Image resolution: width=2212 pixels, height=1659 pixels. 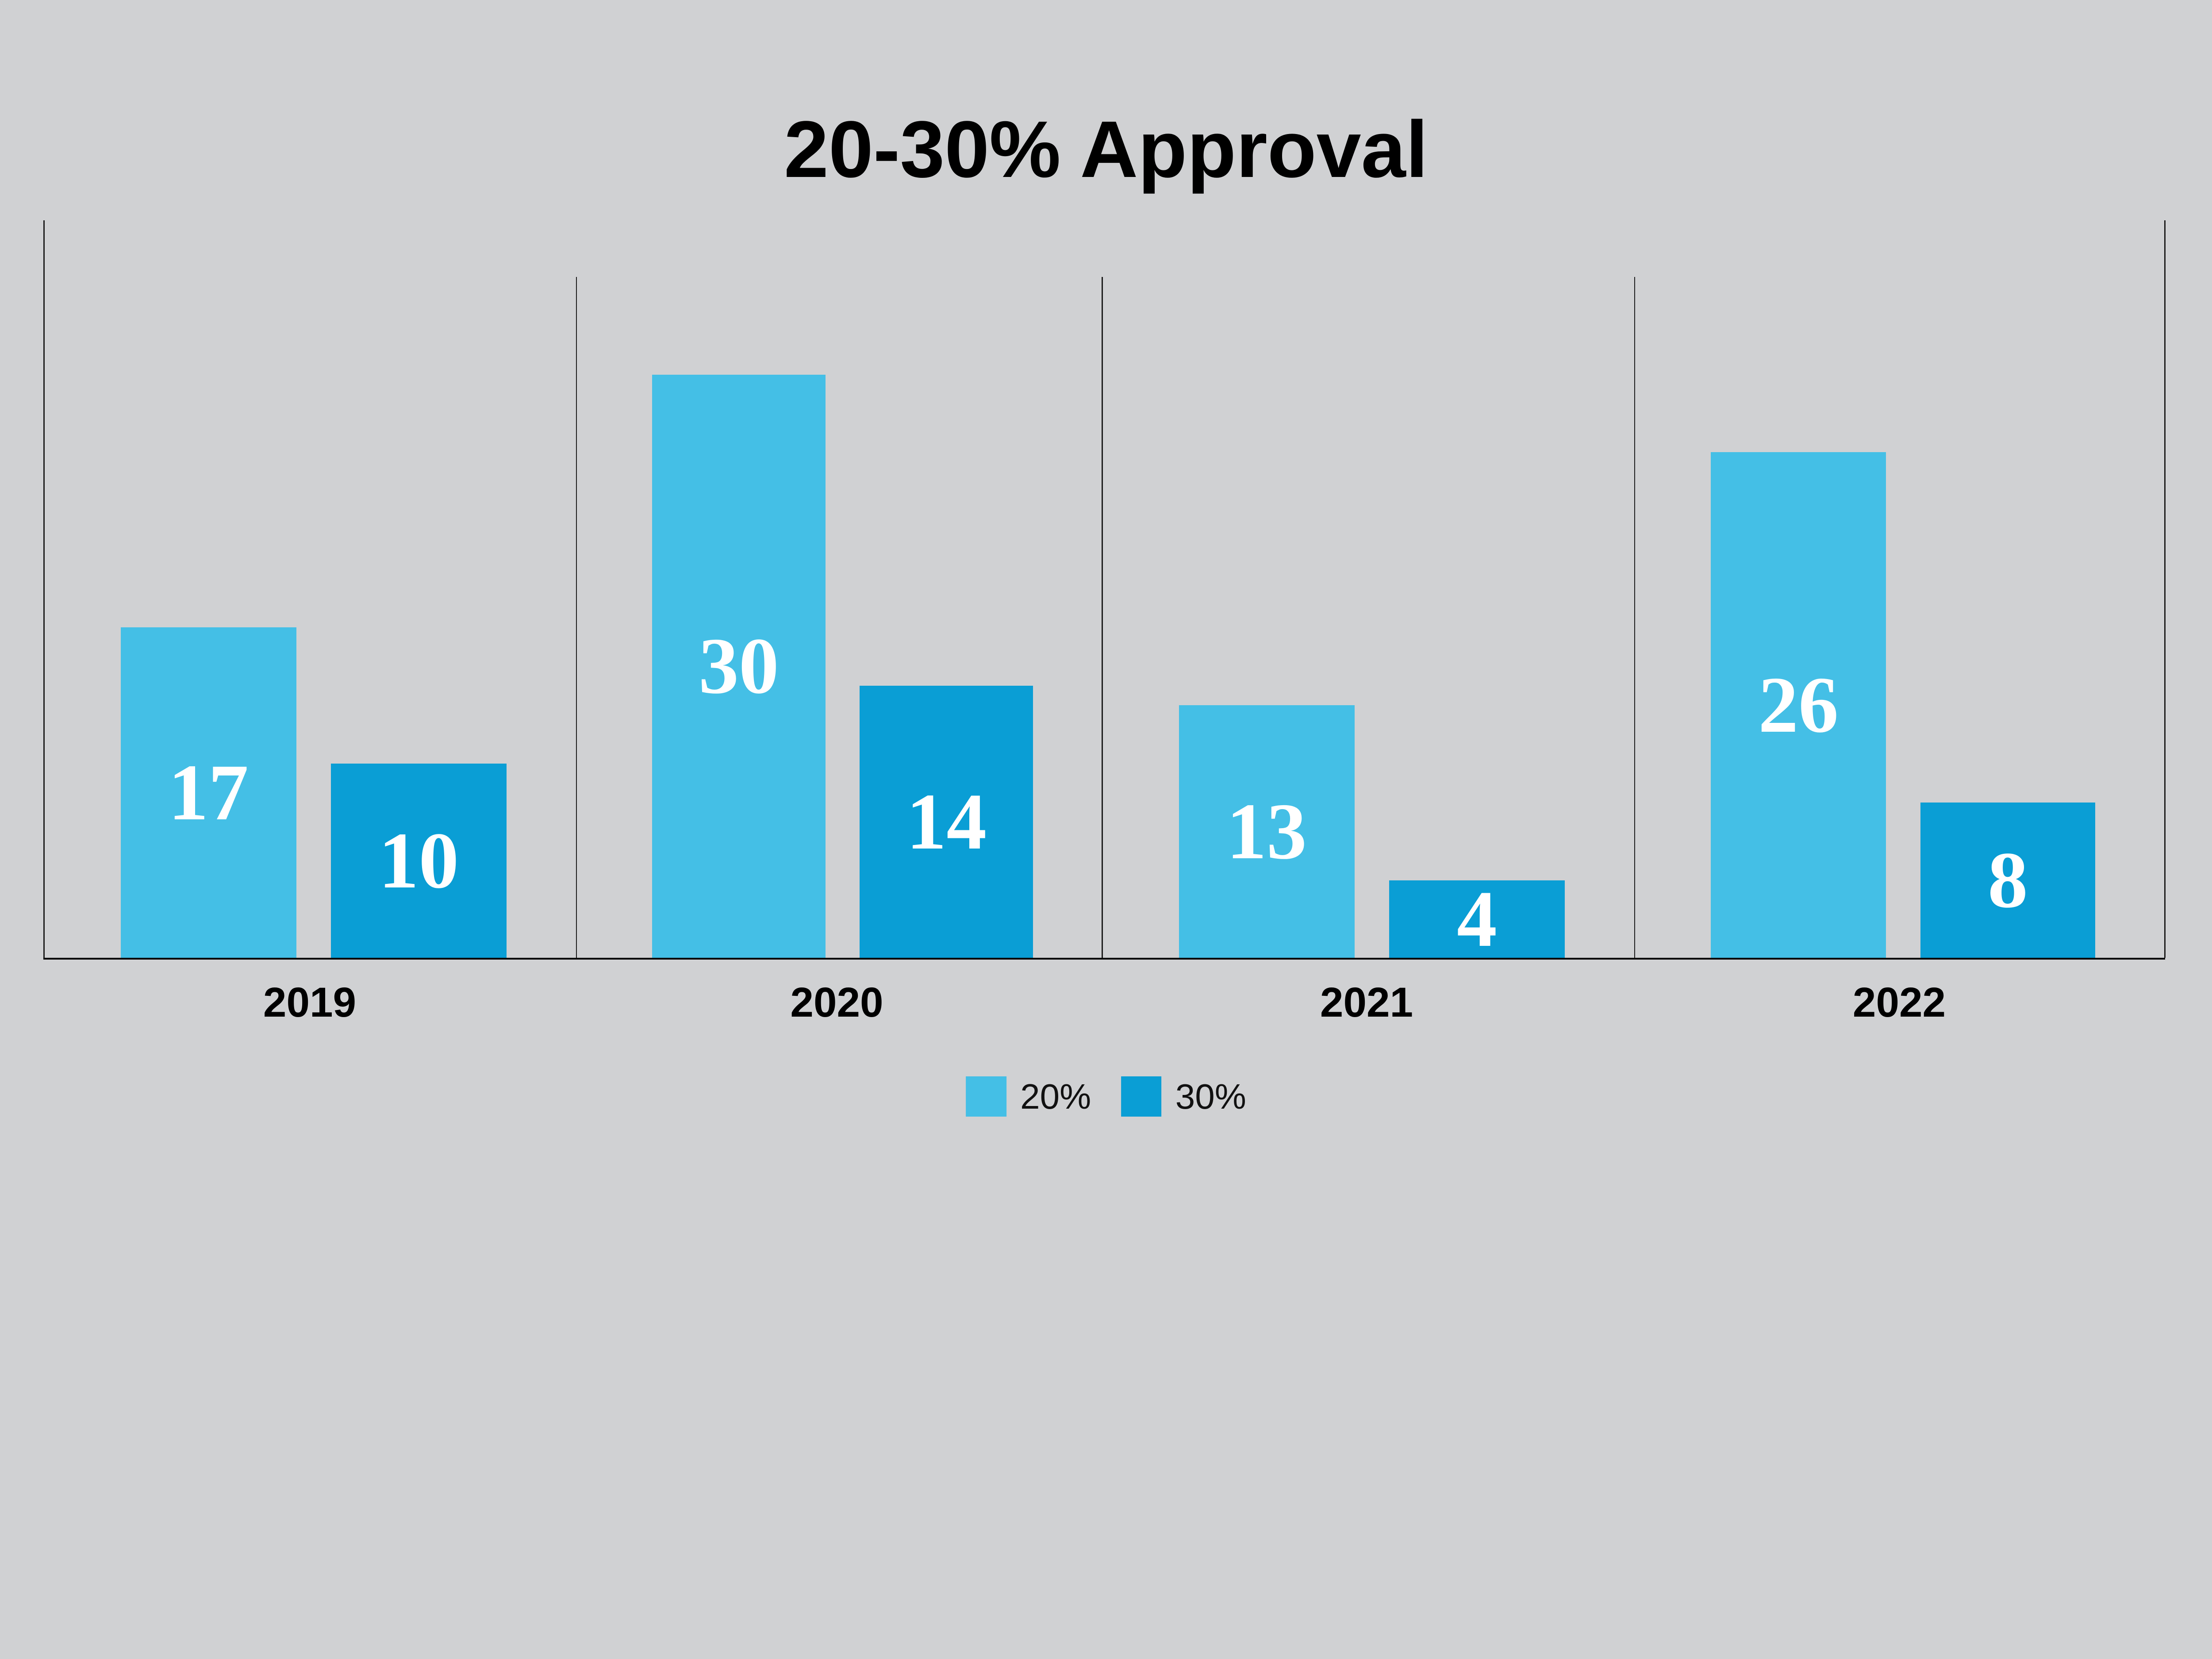 I want to click on bar-value-label: 14, so click(x=947, y=822).